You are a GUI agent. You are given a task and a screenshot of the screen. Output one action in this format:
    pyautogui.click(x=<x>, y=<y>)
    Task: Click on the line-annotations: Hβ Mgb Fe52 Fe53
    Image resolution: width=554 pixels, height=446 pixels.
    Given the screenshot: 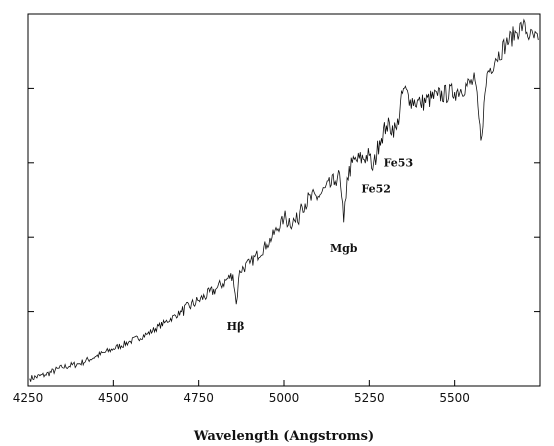 What is the action you would take?
    pyautogui.click(x=320, y=245)
    